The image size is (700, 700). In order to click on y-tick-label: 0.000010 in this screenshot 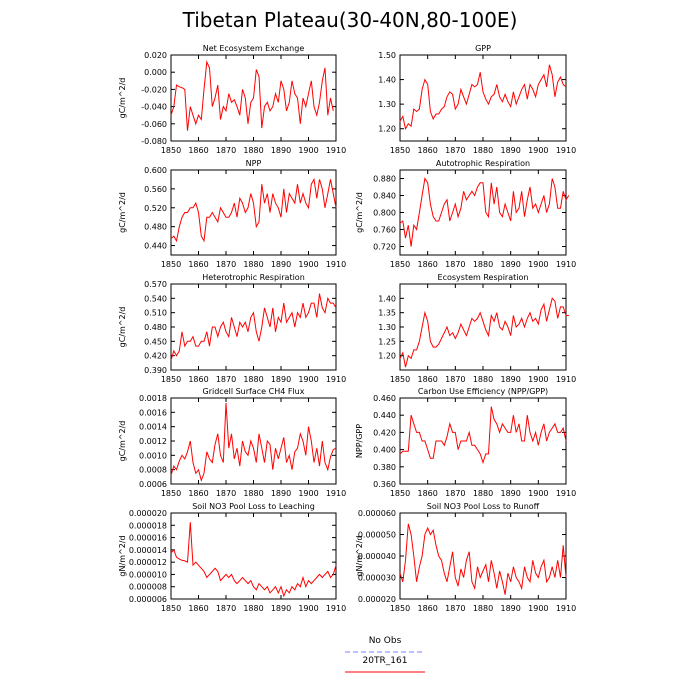, I will do `click(148, 574)`.